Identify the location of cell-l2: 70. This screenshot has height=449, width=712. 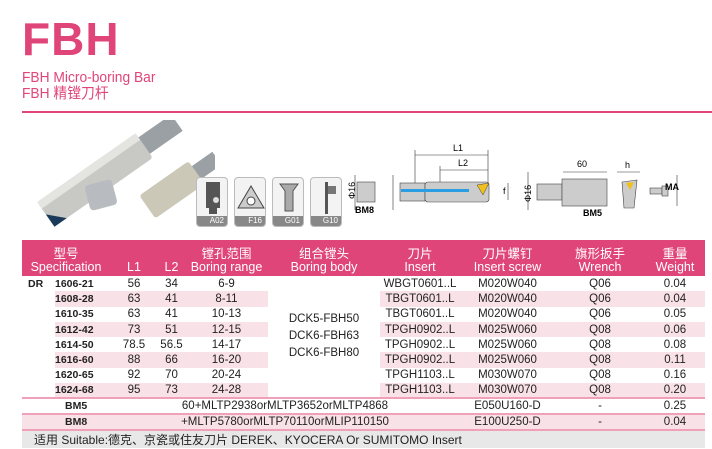
(171, 375).